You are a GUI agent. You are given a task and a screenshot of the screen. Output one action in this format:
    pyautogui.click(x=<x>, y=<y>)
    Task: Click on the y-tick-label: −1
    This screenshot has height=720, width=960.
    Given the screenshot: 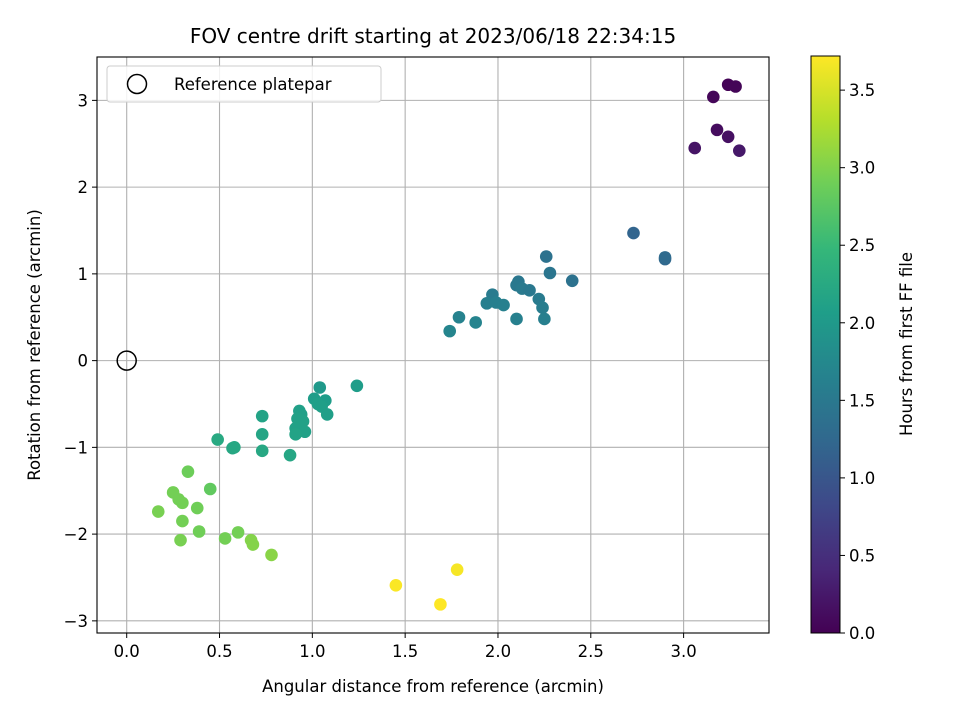 What is the action you would take?
    pyautogui.click(x=76, y=447)
    